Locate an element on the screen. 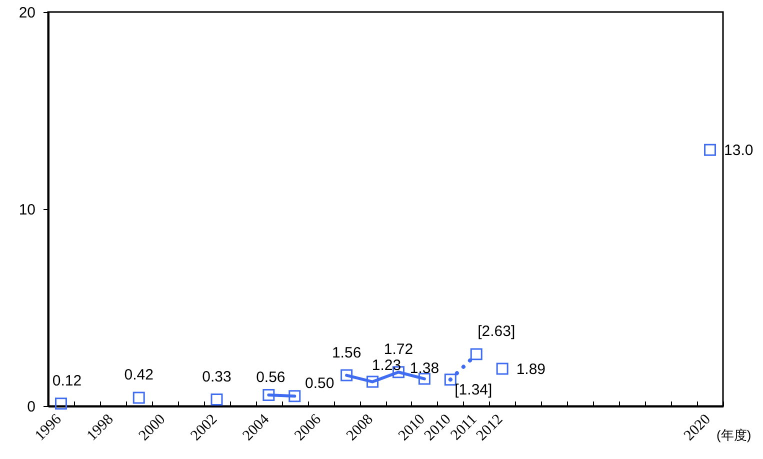  data-label: 0.12 is located at coordinates (67, 381).